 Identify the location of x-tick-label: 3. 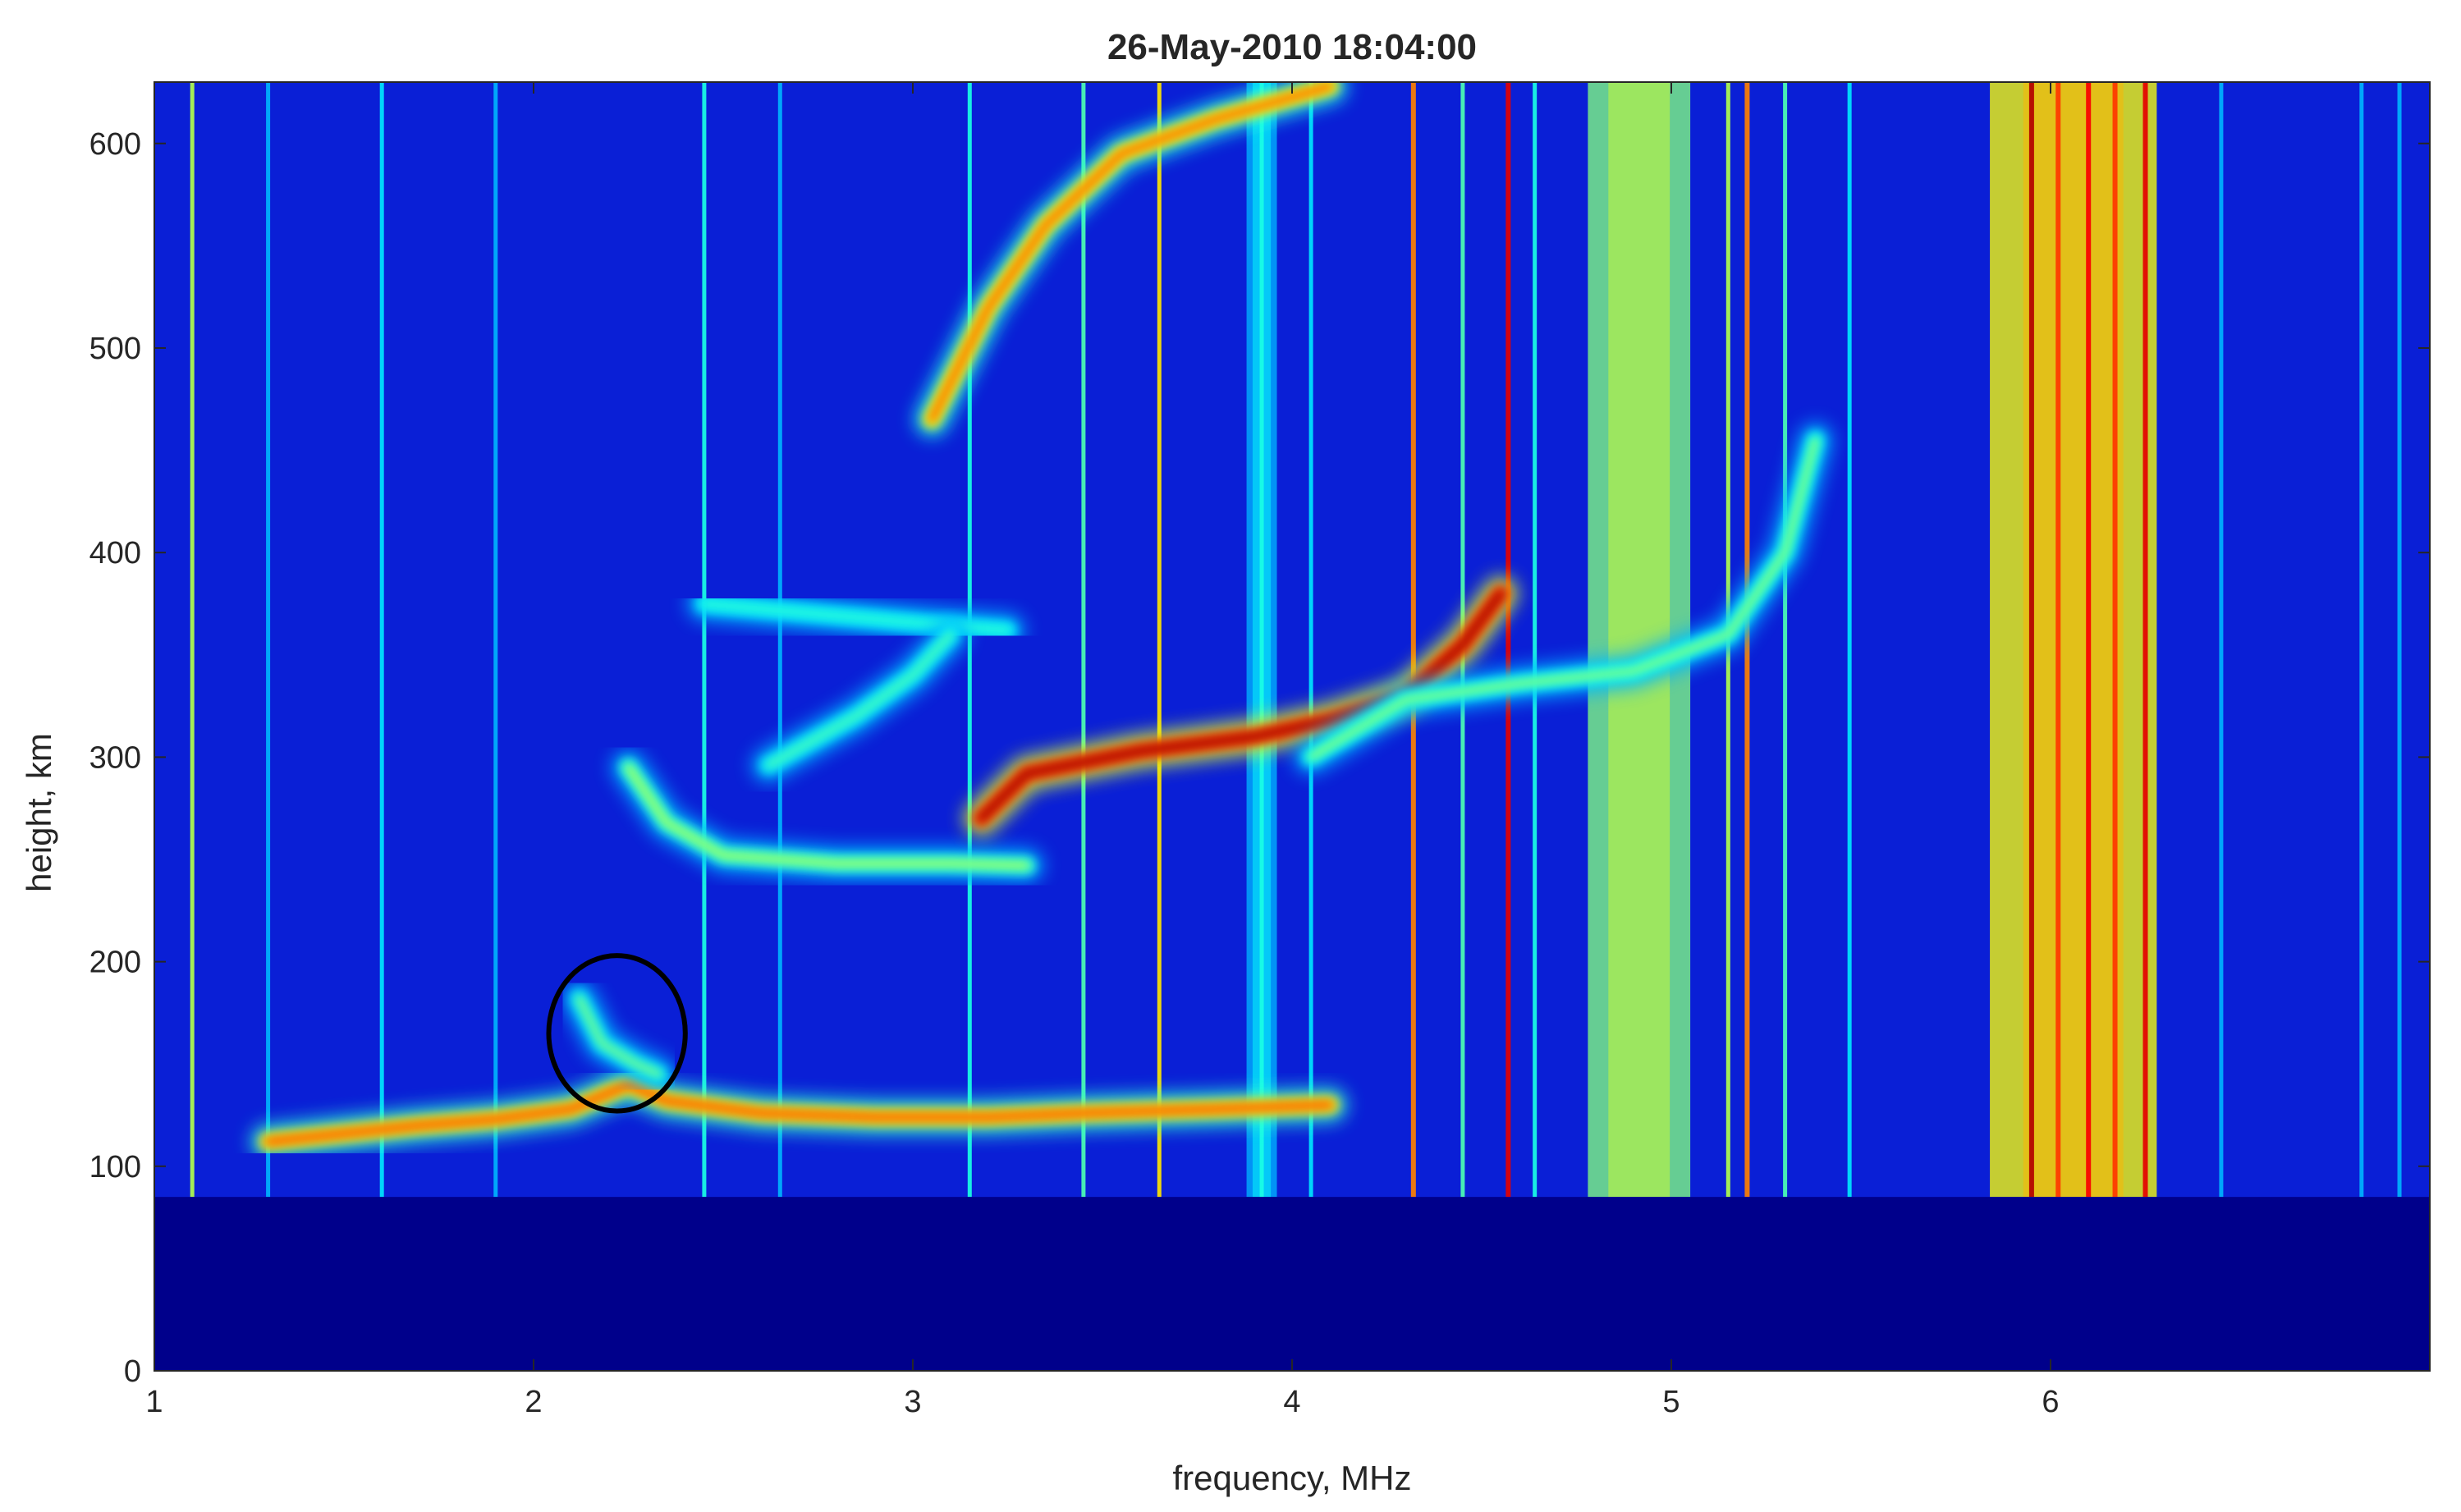
(912, 1402).